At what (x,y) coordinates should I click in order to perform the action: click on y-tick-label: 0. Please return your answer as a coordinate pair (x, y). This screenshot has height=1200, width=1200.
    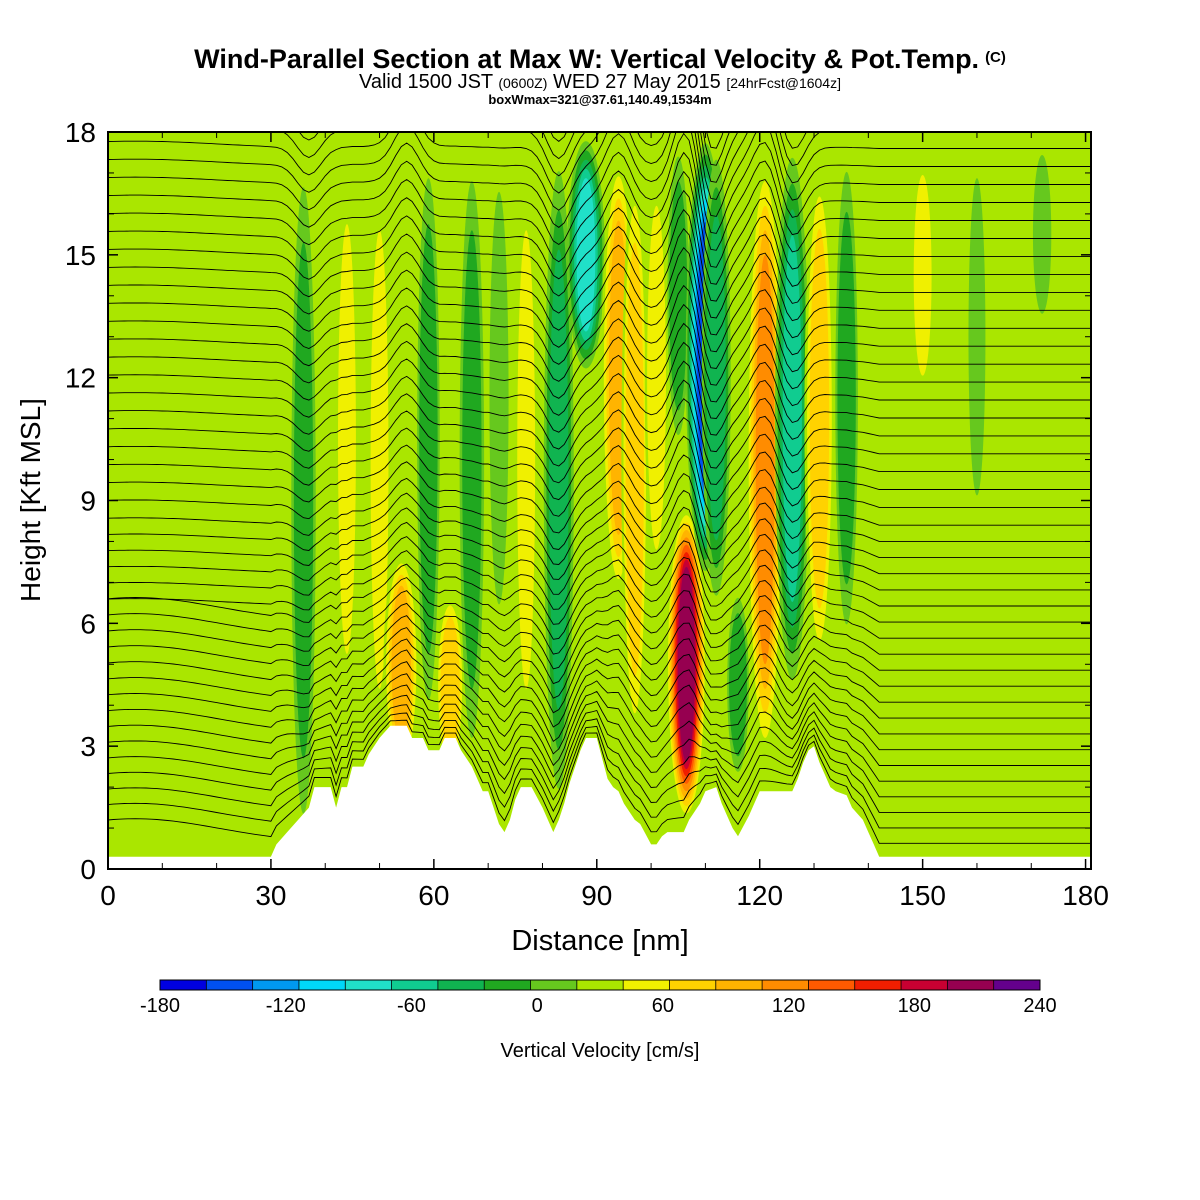
    Looking at the image, I should click on (88, 869).